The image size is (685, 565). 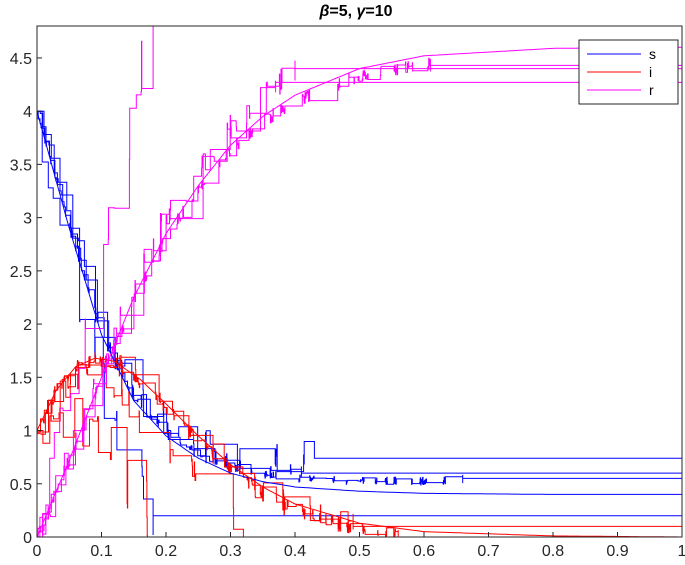 I want to click on x-axis: 0 0.1 0.2 0.3 0.4 0.5 0.6 0.7 0.8 0.9 1, so click(x=359, y=546).